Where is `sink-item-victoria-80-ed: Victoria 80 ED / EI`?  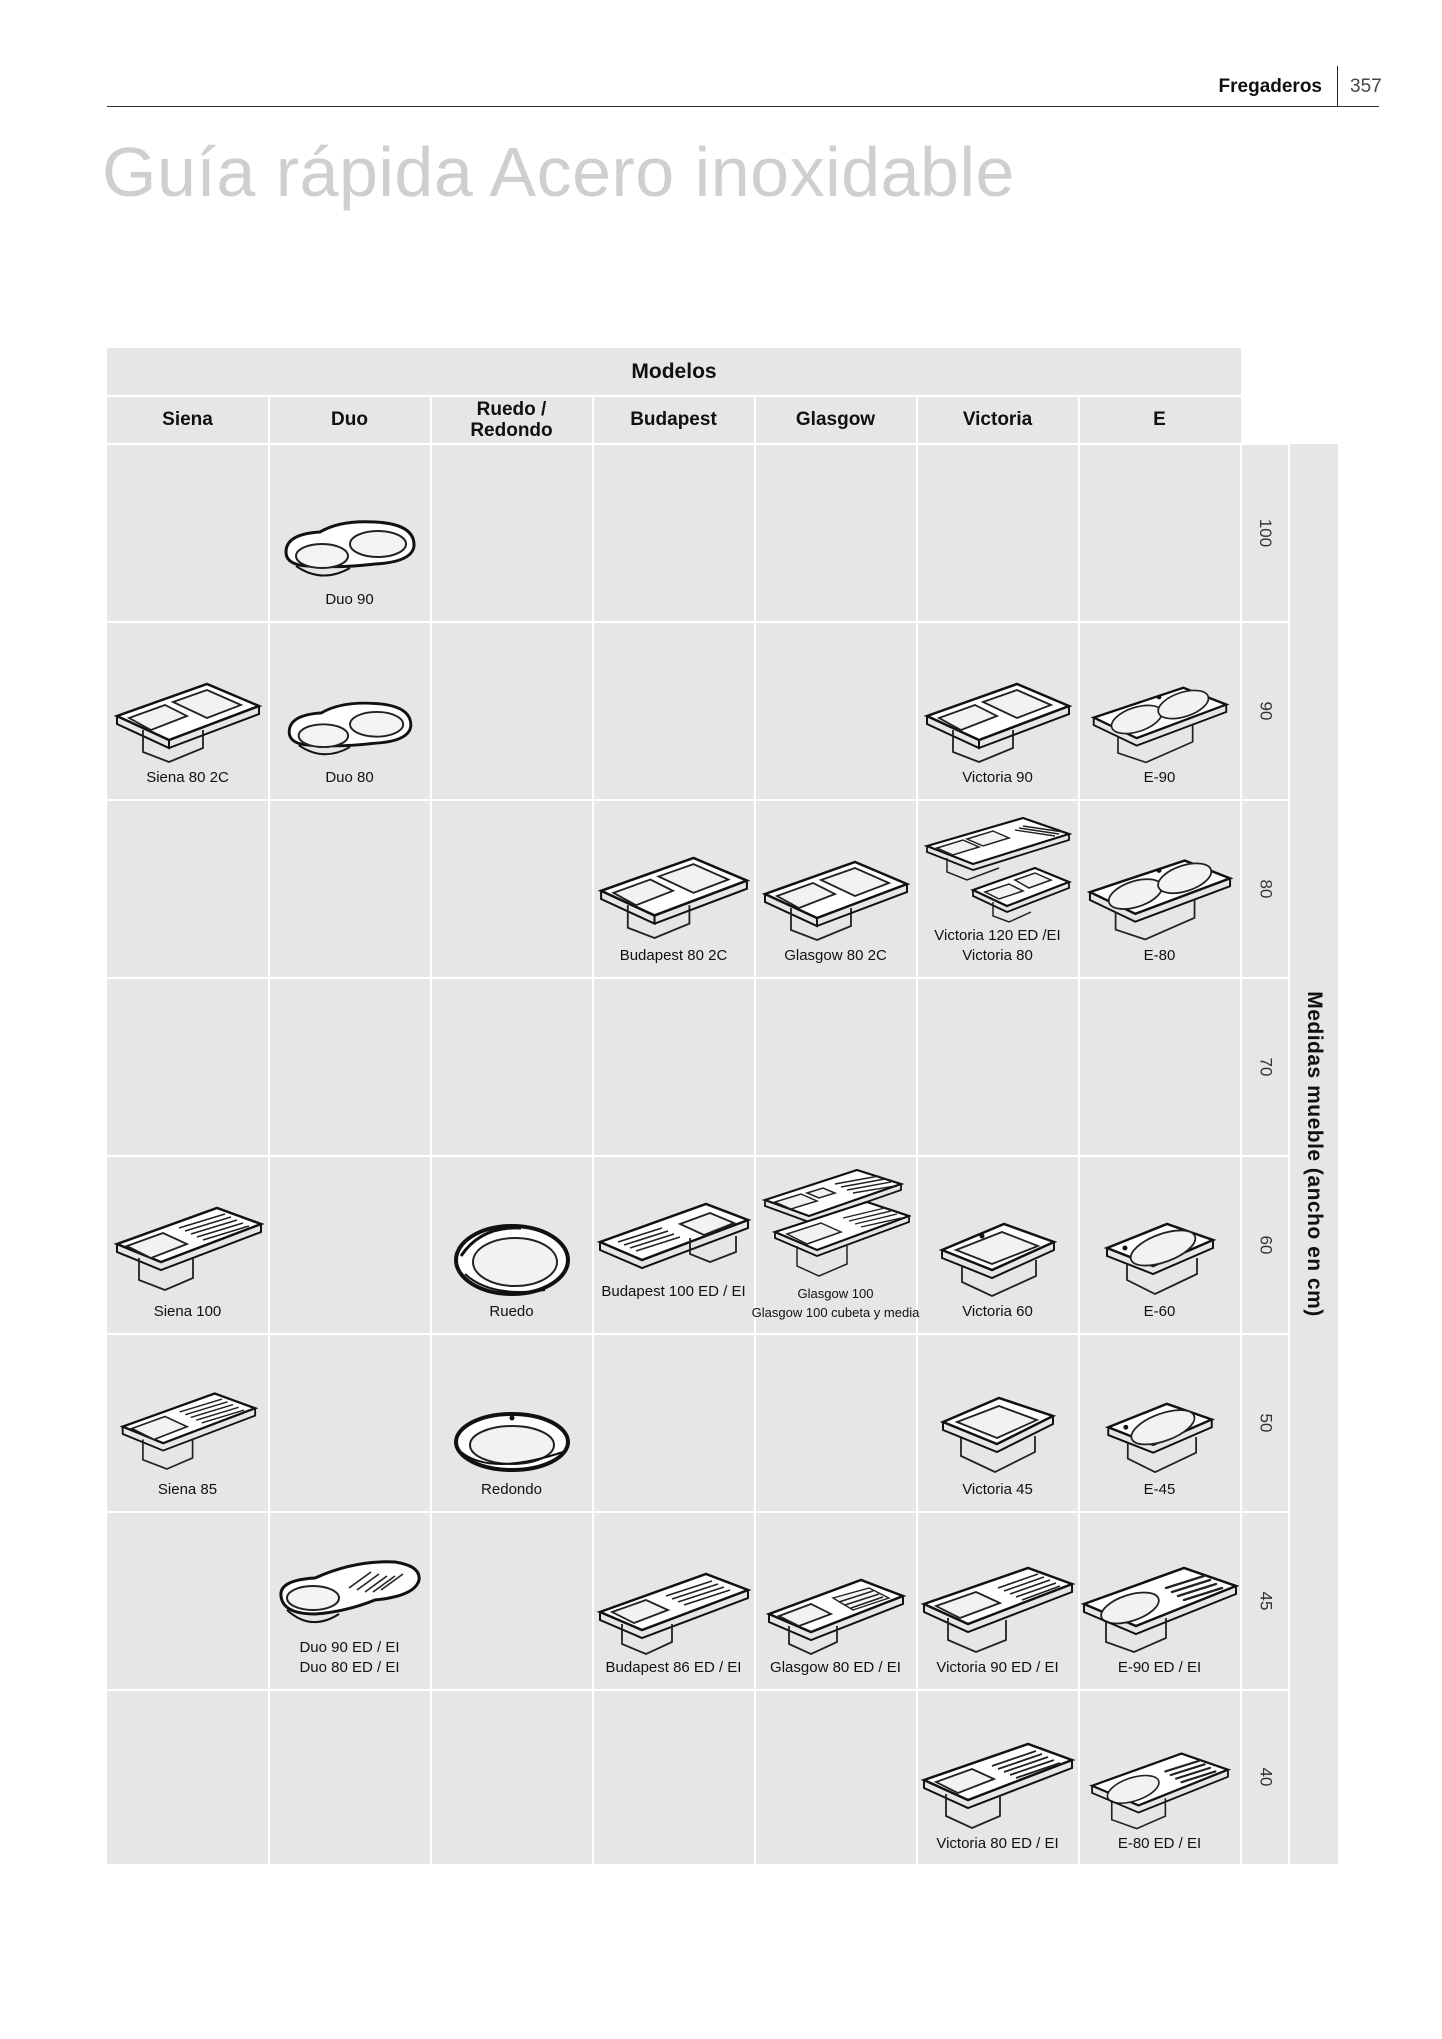 sink-item-victoria-80-ed: Victoria 80 ED / EI is located at coordinates (997, 1772).